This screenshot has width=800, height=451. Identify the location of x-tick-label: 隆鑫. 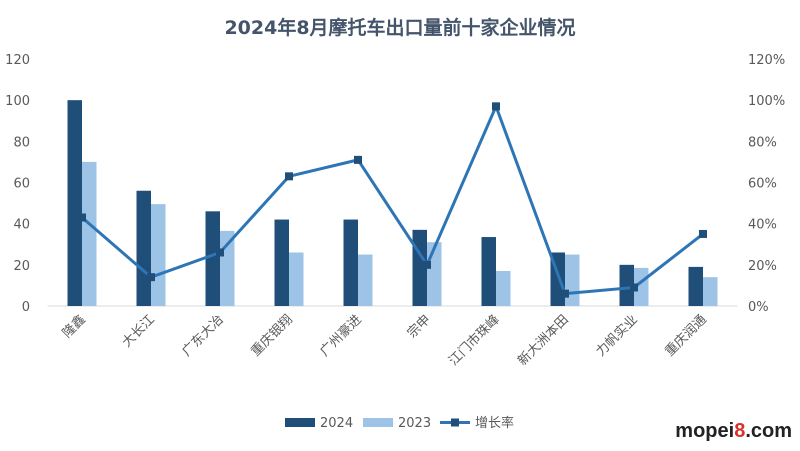
(74, 327).